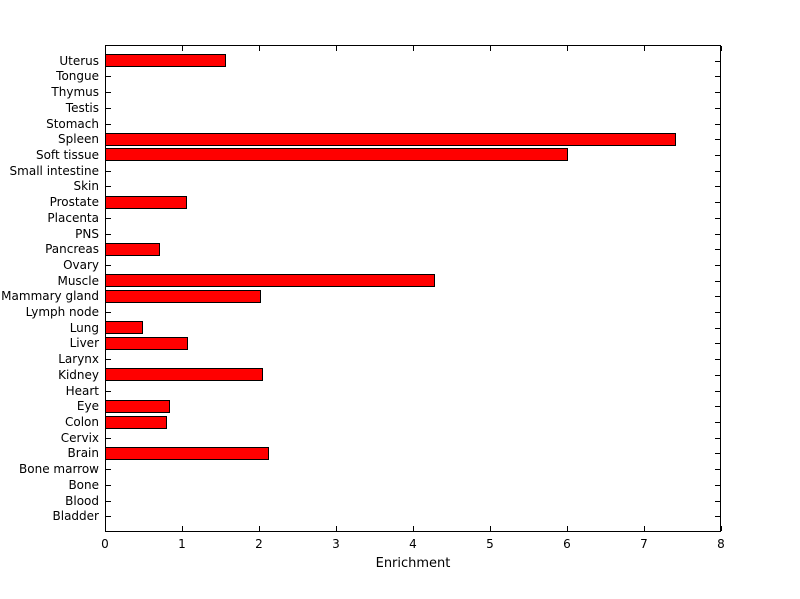 The image size is (800, 599). Describe the element at coordinates (490, 544) in the screenshot. I see `xtick-label-5: 5` at that location.